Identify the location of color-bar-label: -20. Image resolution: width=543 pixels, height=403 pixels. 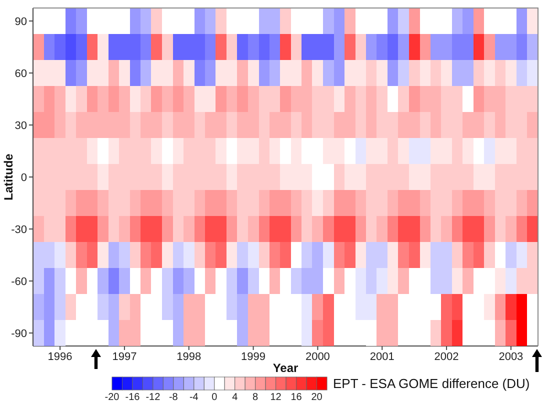
(112, 397).